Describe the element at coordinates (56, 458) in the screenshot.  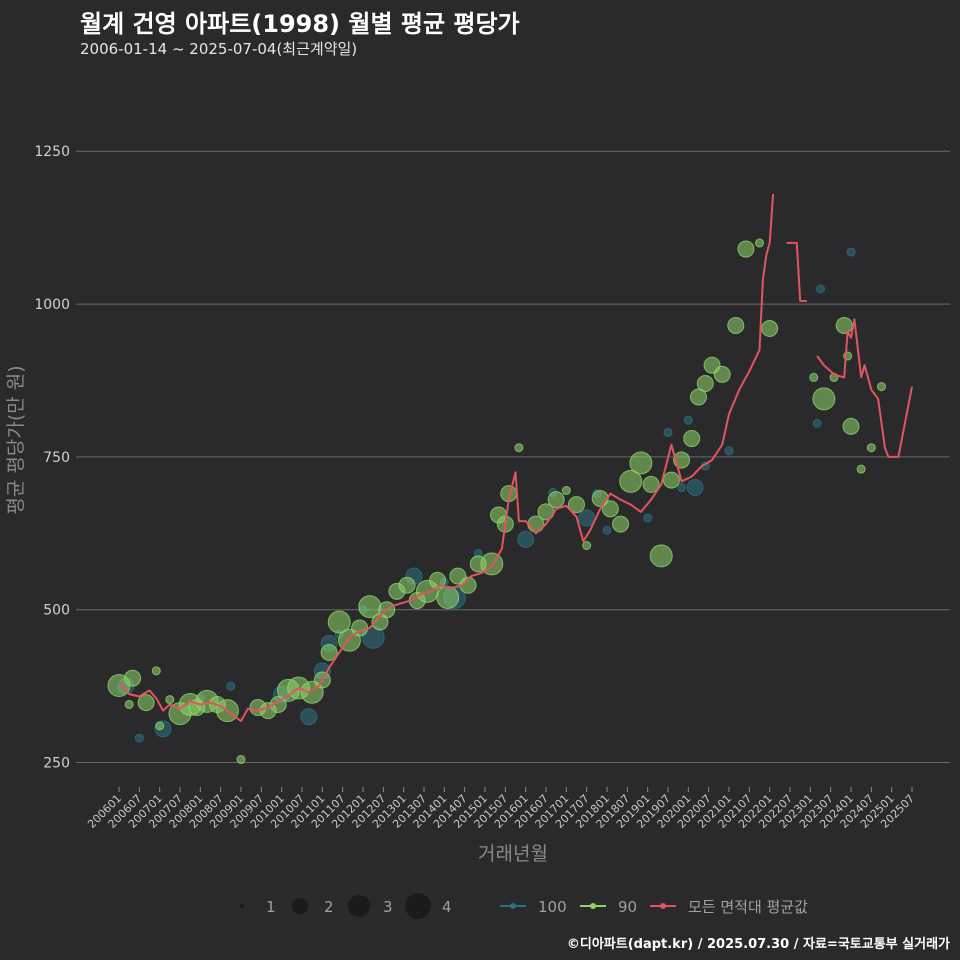
I see `y-tick-label: 750` at that location.